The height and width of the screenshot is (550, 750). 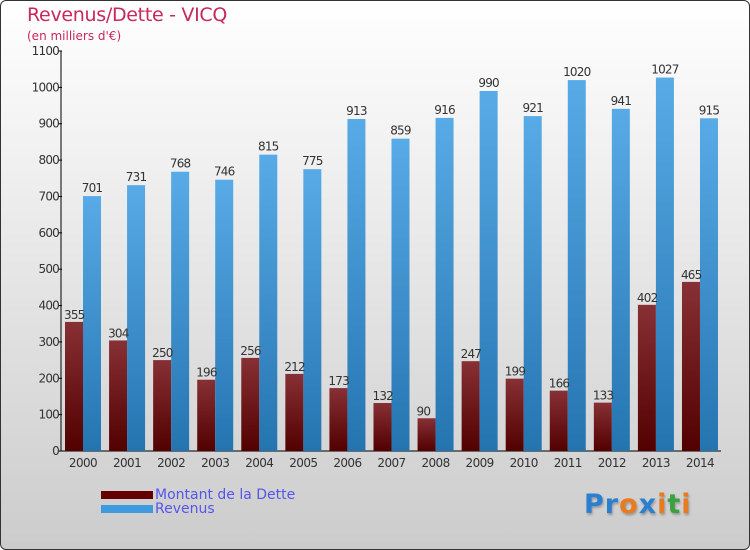 I want to click on data-label-dette: 250, so click(x=162, y=353).